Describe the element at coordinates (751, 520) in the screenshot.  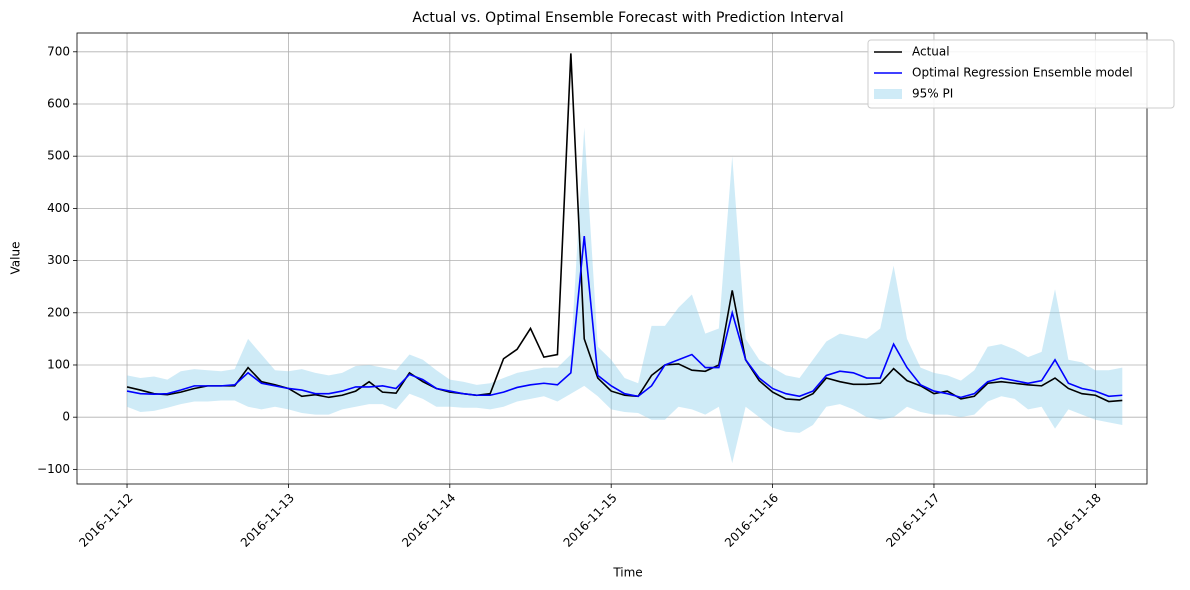
I see `x-tick-label: 2016-11-16` at that location.